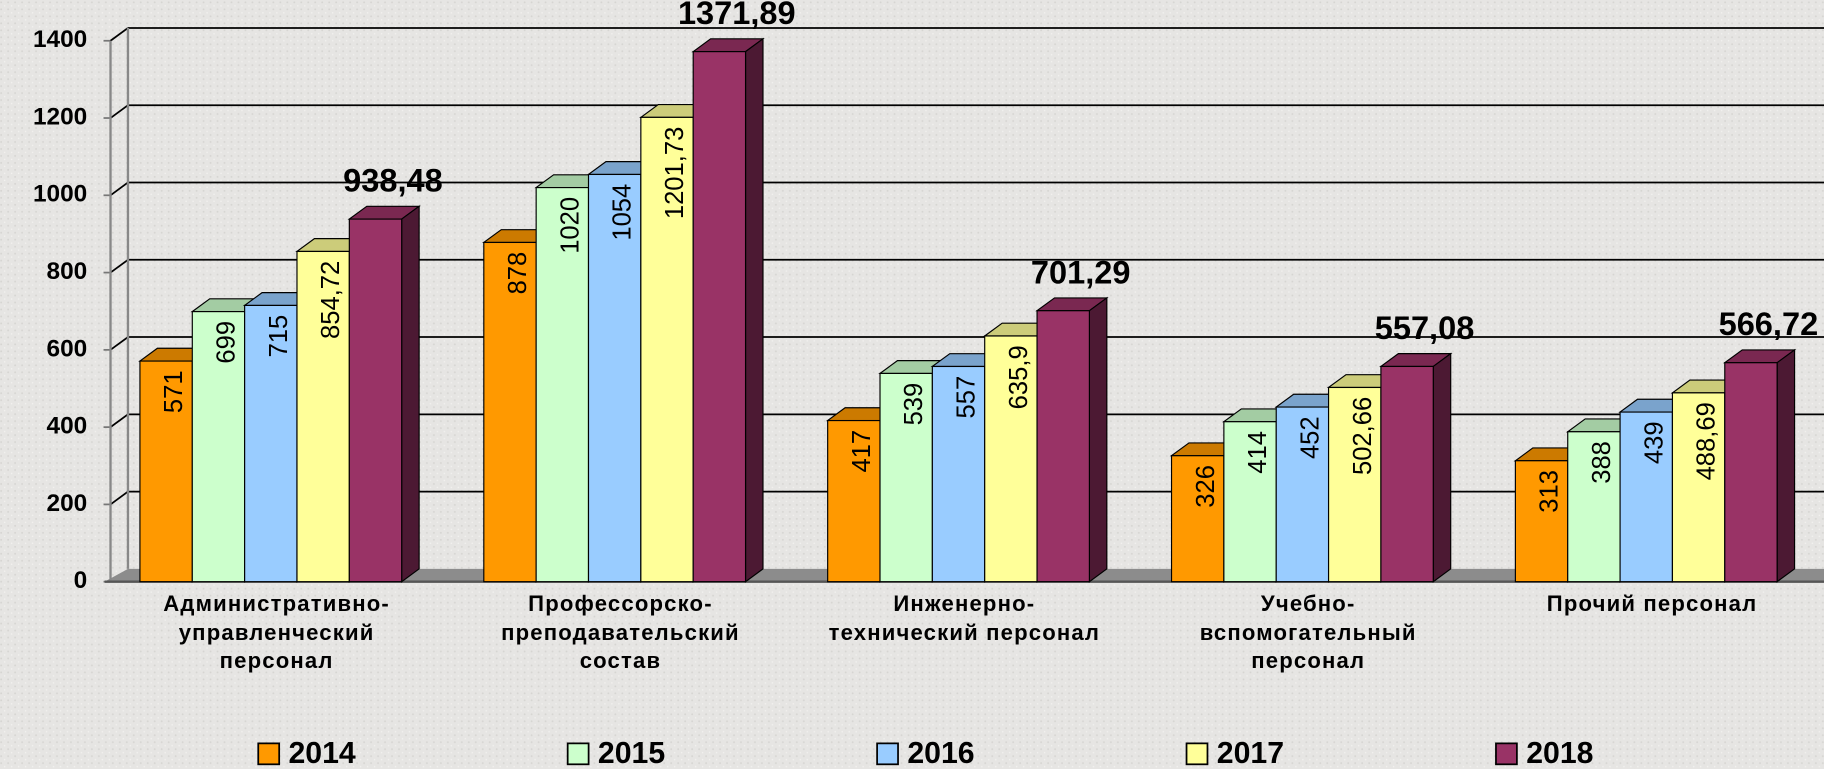 This screenshot has height=769, width=1824. Describe the element at coordinates (1550, 491) in the screenshot. I see `data-label: 313` at that location.